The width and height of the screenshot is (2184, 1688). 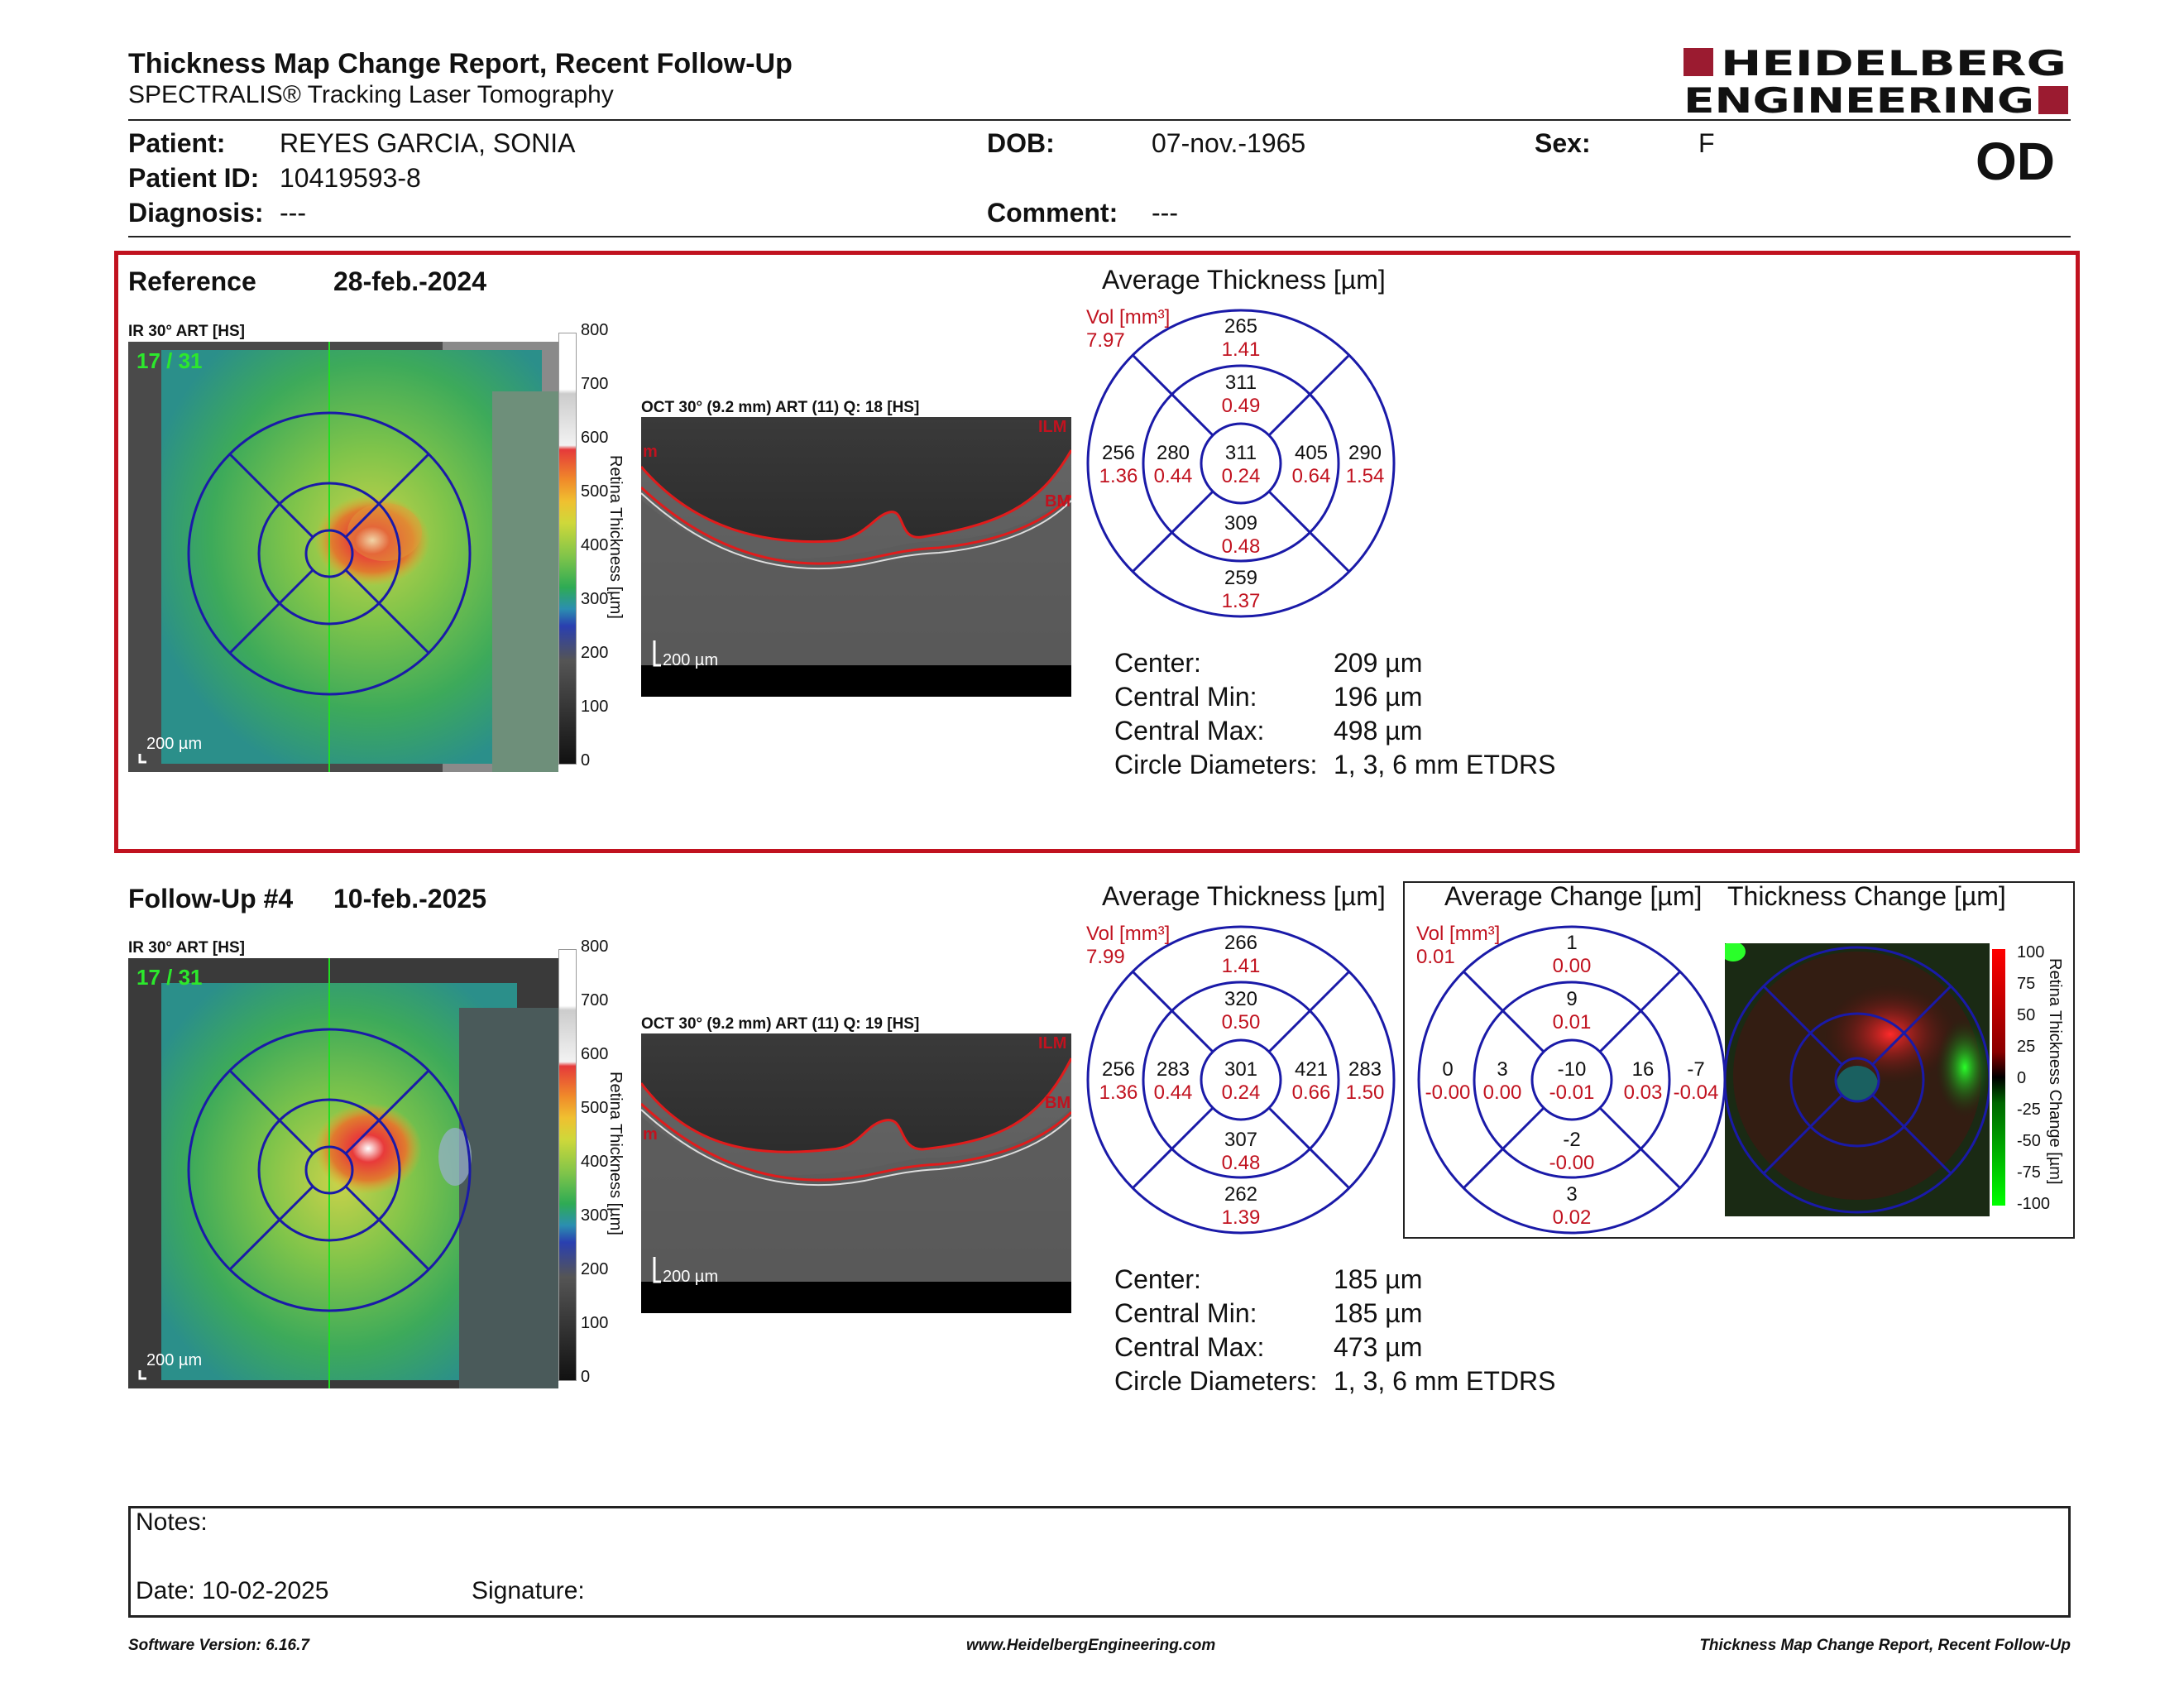 What do you see at coordinates (1378, 1313) in the screenshot?
I see `stat-min-value: 185 µm` at bounding box center [1378, 1313].